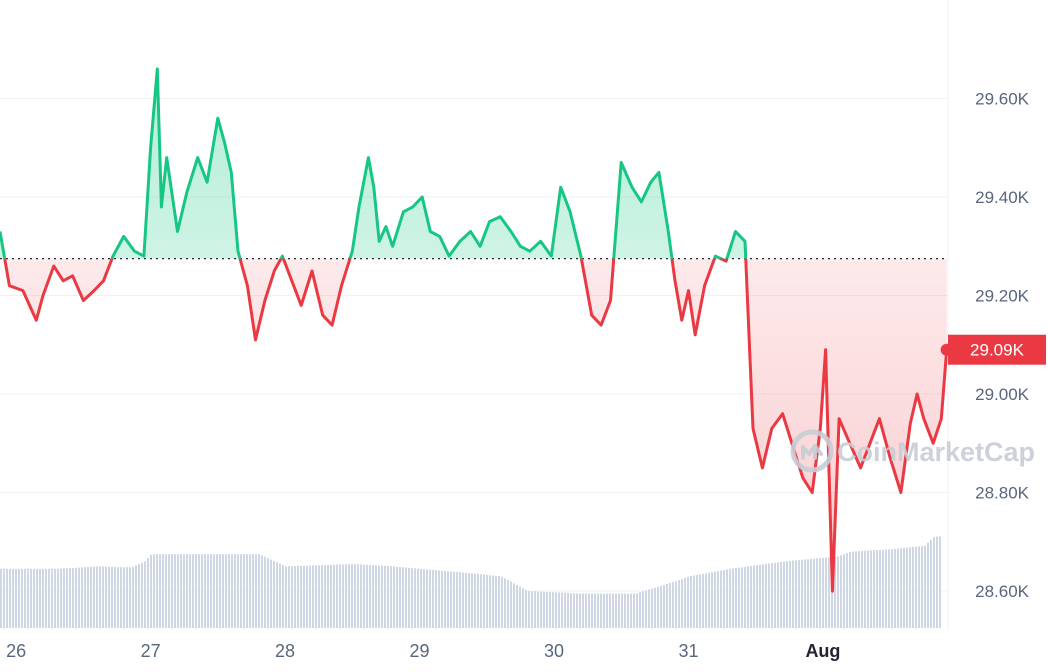  I want to click on x-tick-label: 31, so click(688, 651).